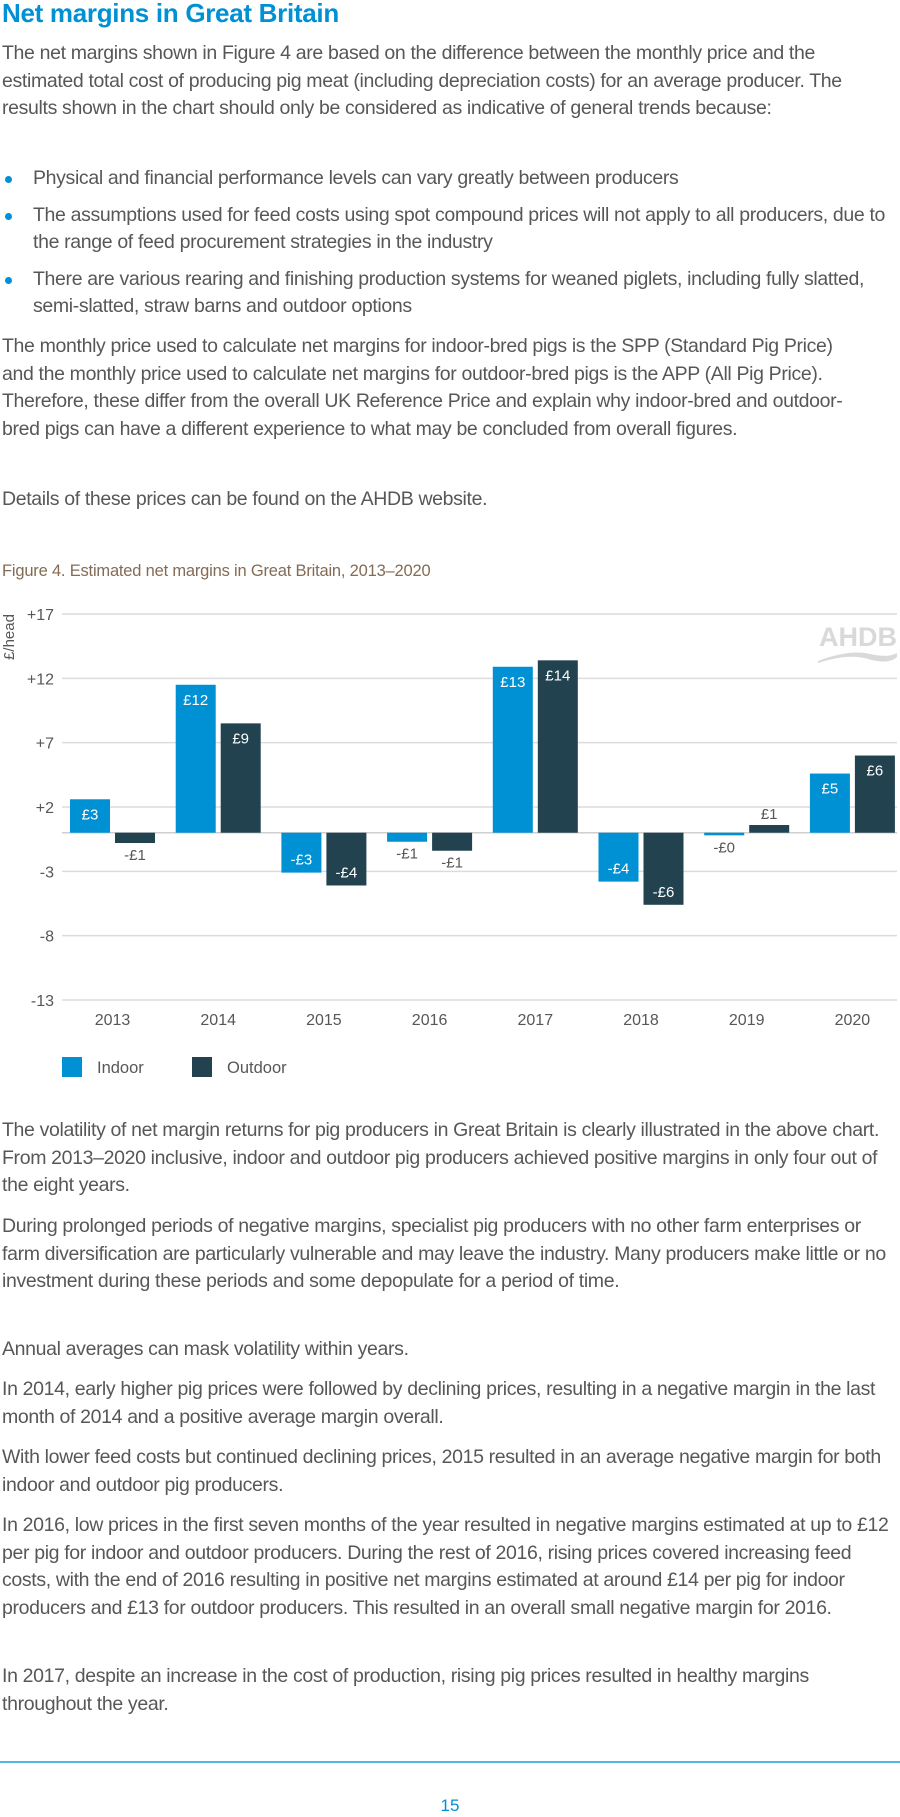 This screenshot has height=1817, width=900. I want to click on x-tick-label: 2020, so click(853, 1020).